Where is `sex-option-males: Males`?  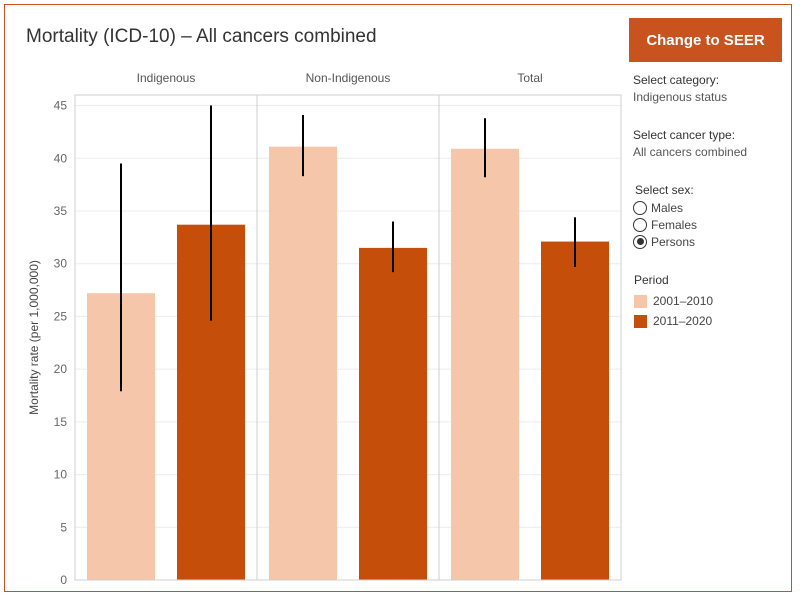
sex-option-males: Males is located at coordinates (665, 207).